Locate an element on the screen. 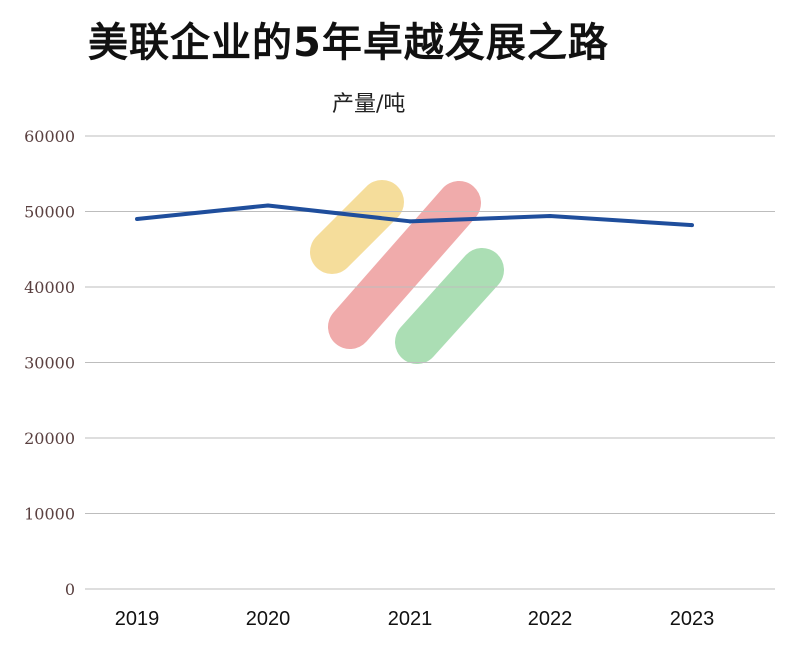 The height and width of the screenshot is (652, 791). y-tick-label: 10000 is located at coordinates (49, 514).